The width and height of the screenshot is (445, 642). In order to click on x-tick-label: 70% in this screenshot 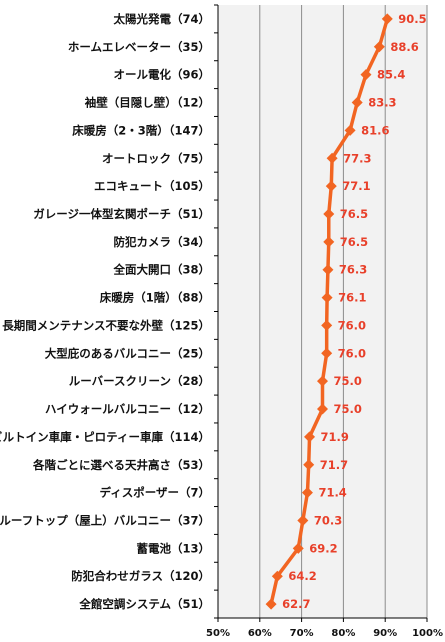, I will do `click(302, 633)`.